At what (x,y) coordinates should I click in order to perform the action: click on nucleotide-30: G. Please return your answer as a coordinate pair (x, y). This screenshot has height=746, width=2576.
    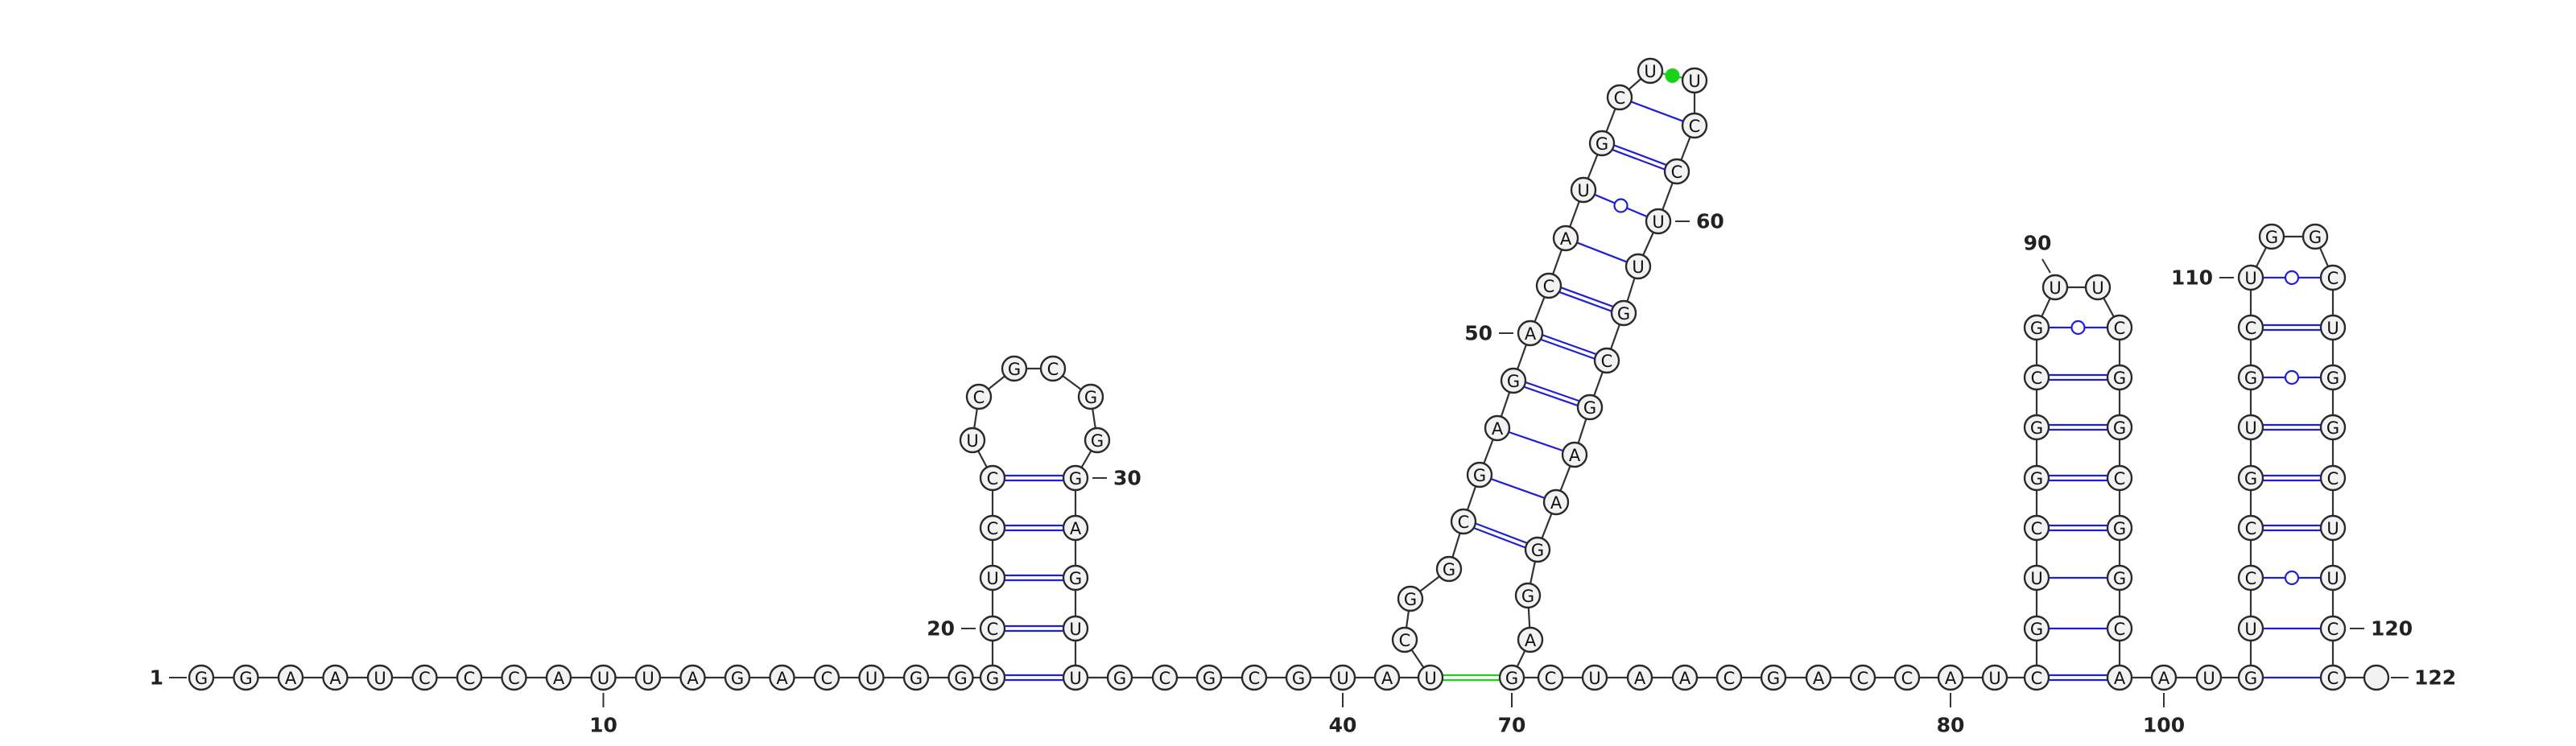
    Looking at the image, I should click on (1075, 478).